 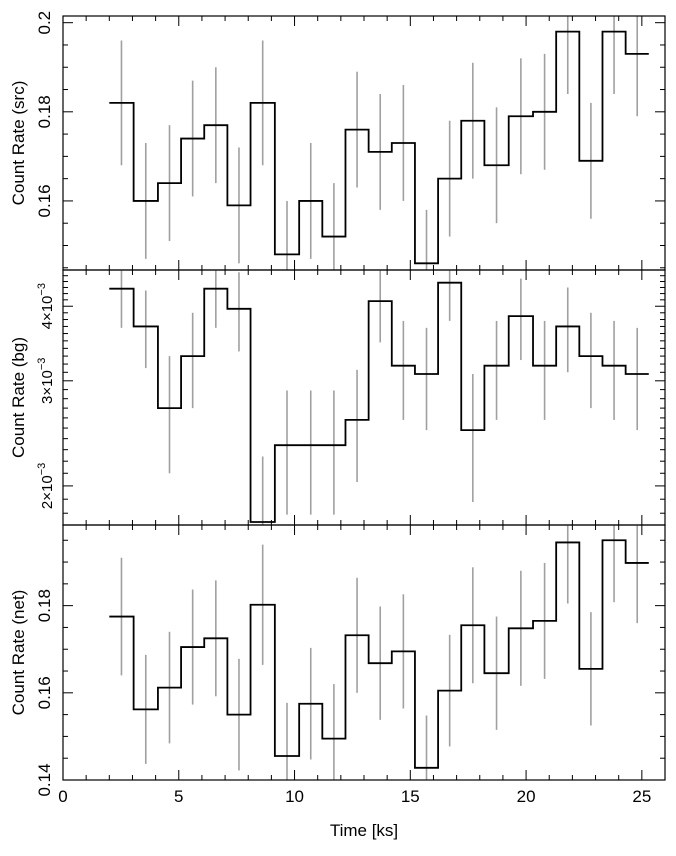 I want to click on y-tick-label: 2×10−3, so click(x=46, y=486).